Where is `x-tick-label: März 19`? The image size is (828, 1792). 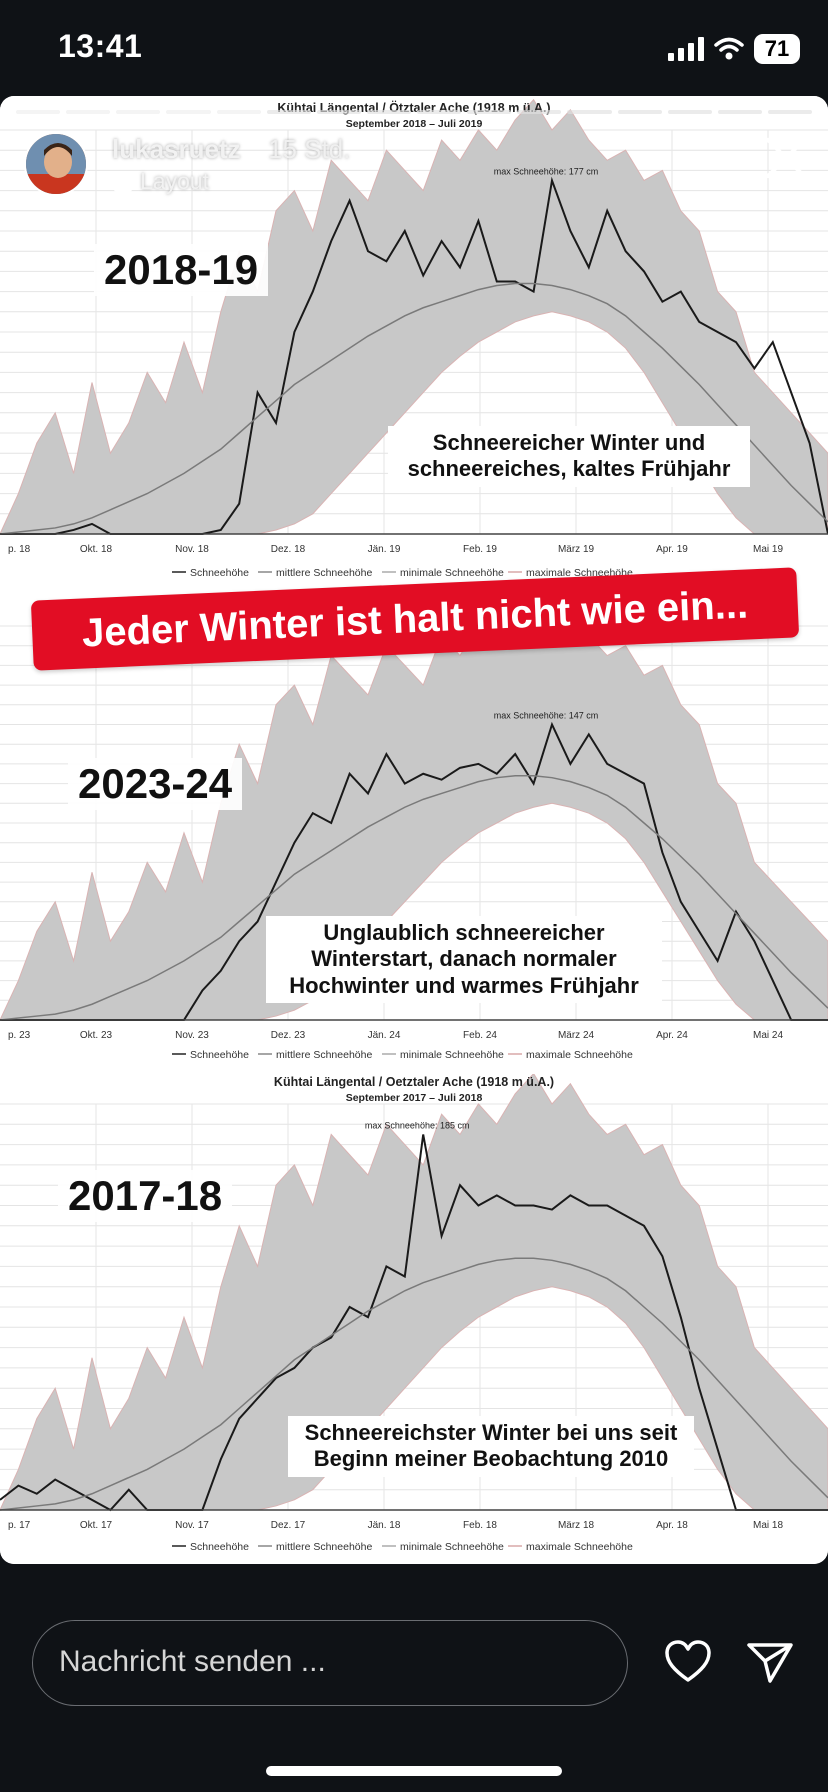 x-tick-label: März 19 is located at coordinates (576, 549).